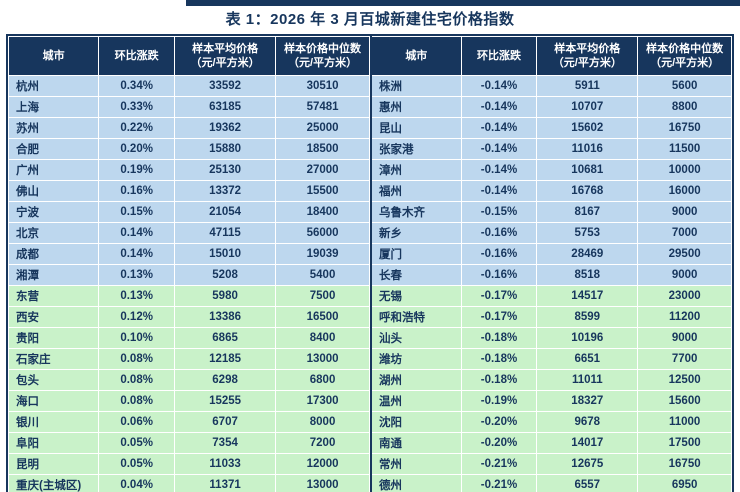 The image size is (740, 492). I want to click on city-cell: 苏州, so click(53, 128).